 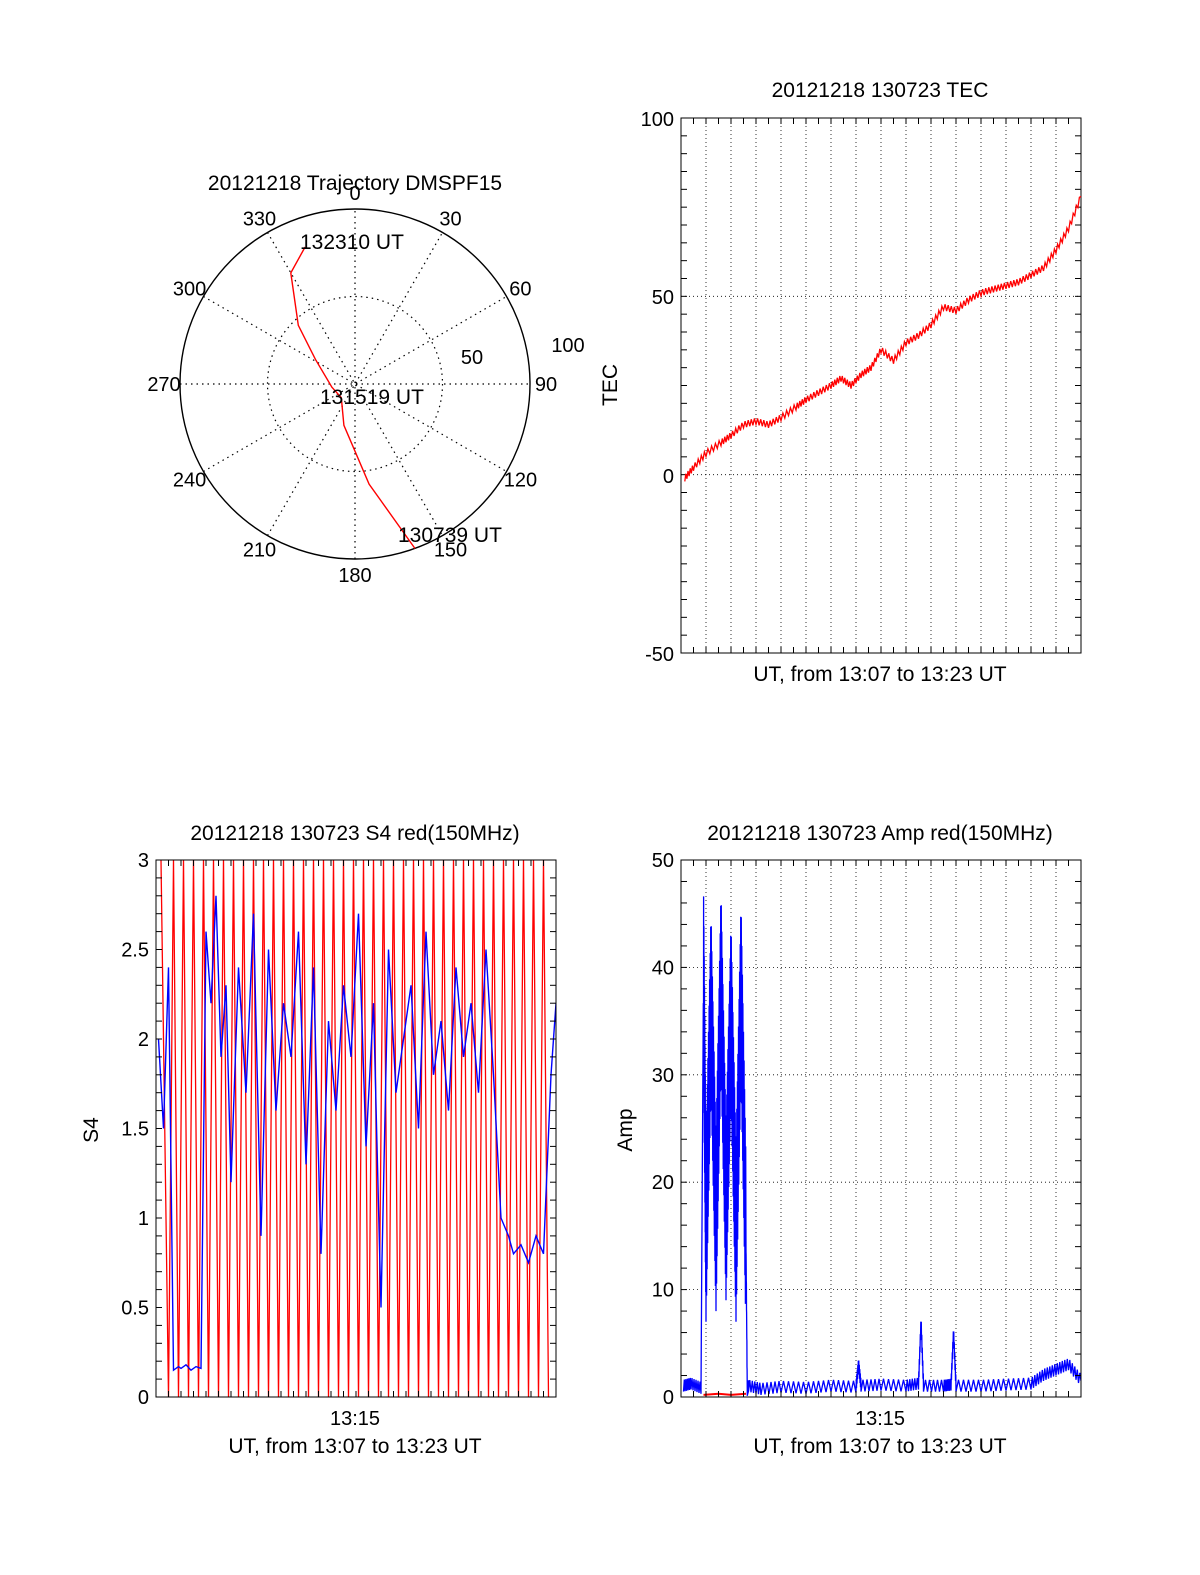 What do you see at coordinates (610, 385) in the screenshot?
I see `tec-ylabel: TEC` at bounding box center [610, 385].